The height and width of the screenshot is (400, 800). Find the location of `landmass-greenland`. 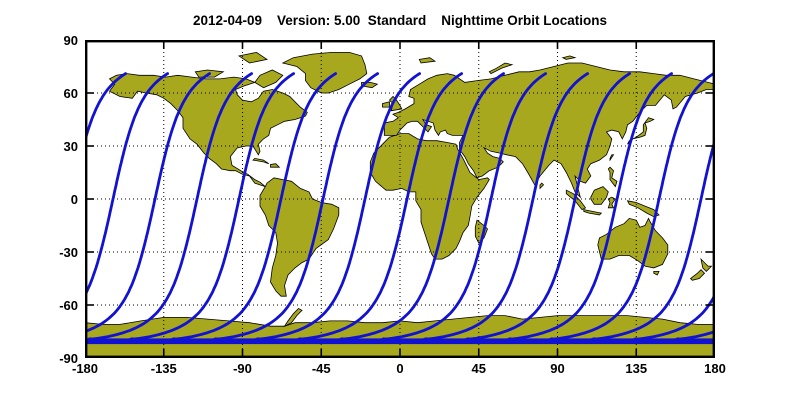

landmass-greenland is located at coordinates (324, 73).